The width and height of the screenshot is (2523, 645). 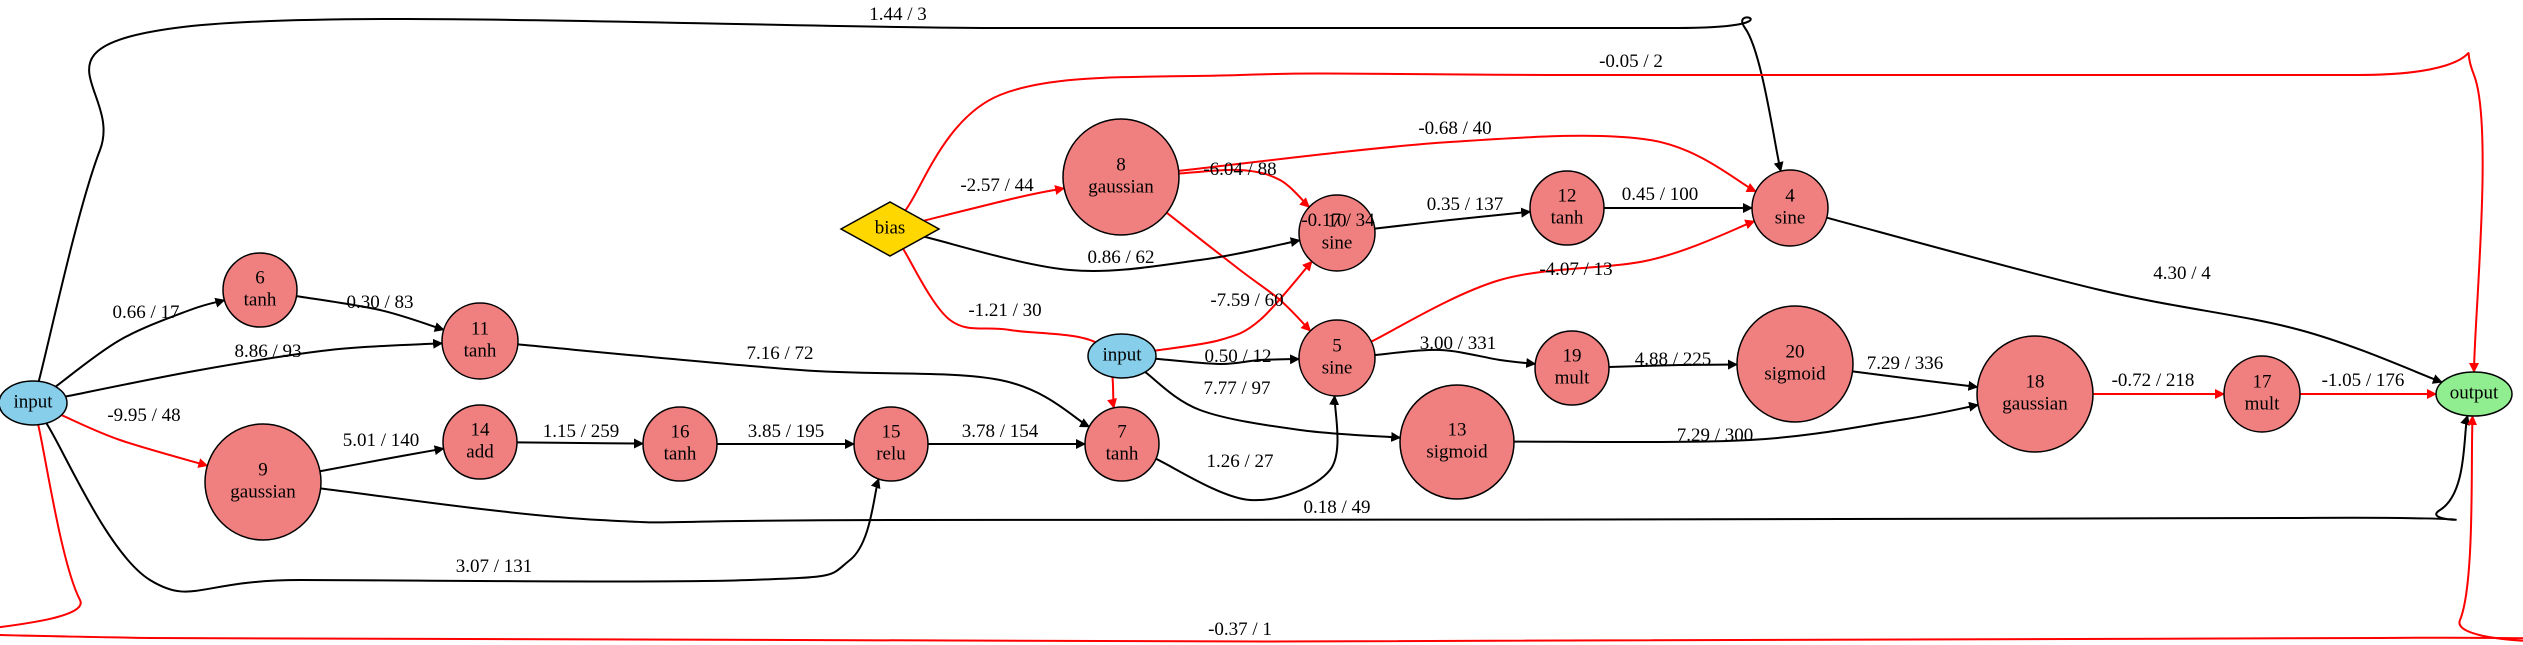 I want to click on edge-label-n5-to-n4: -4.07 / 13, so click(x=1575, y=269).